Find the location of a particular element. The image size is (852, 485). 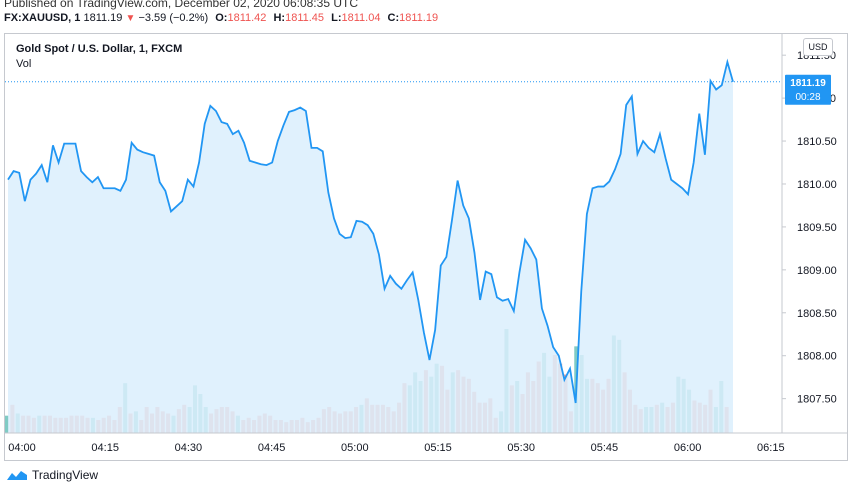

price-tag: 1811.19 00:28 is located at coordinates (808, 89).